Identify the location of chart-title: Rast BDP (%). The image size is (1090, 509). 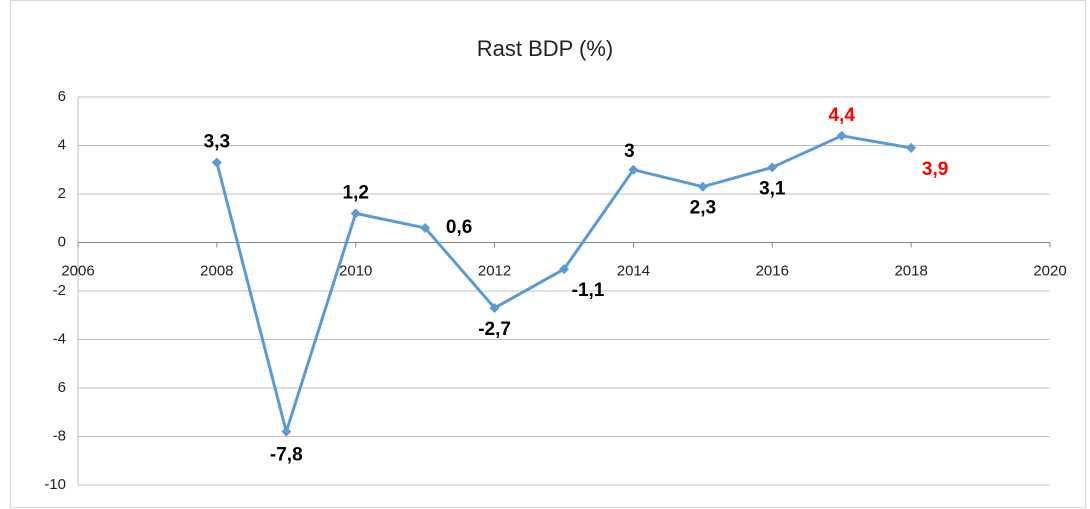
(545, 48).